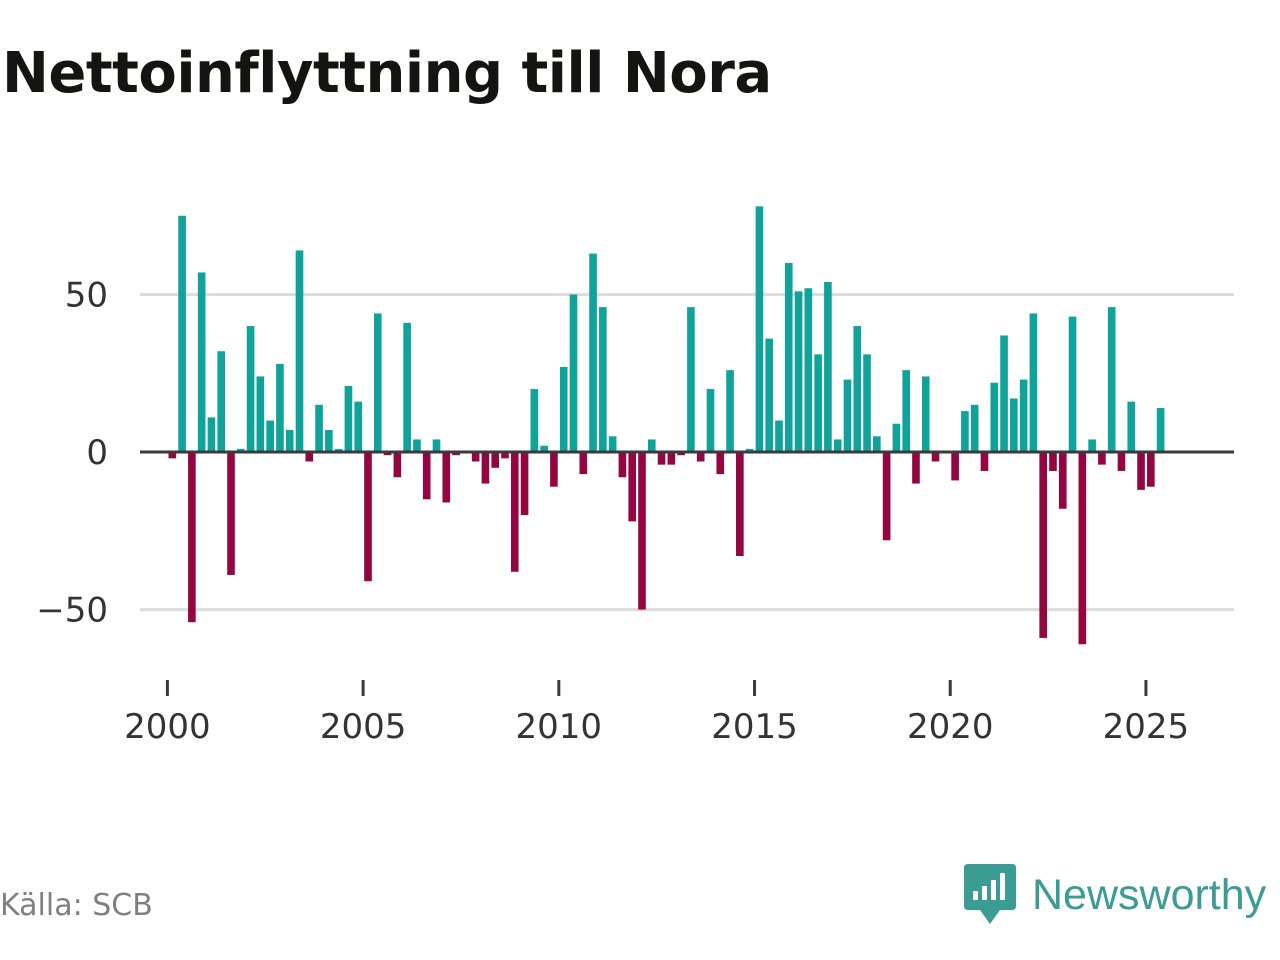 Image resolution: width=1280 pixels, height=960 pixels. Describe the element at coordinates (260, 414) in the screenshot. I see `bar-2002-q2` at that location.